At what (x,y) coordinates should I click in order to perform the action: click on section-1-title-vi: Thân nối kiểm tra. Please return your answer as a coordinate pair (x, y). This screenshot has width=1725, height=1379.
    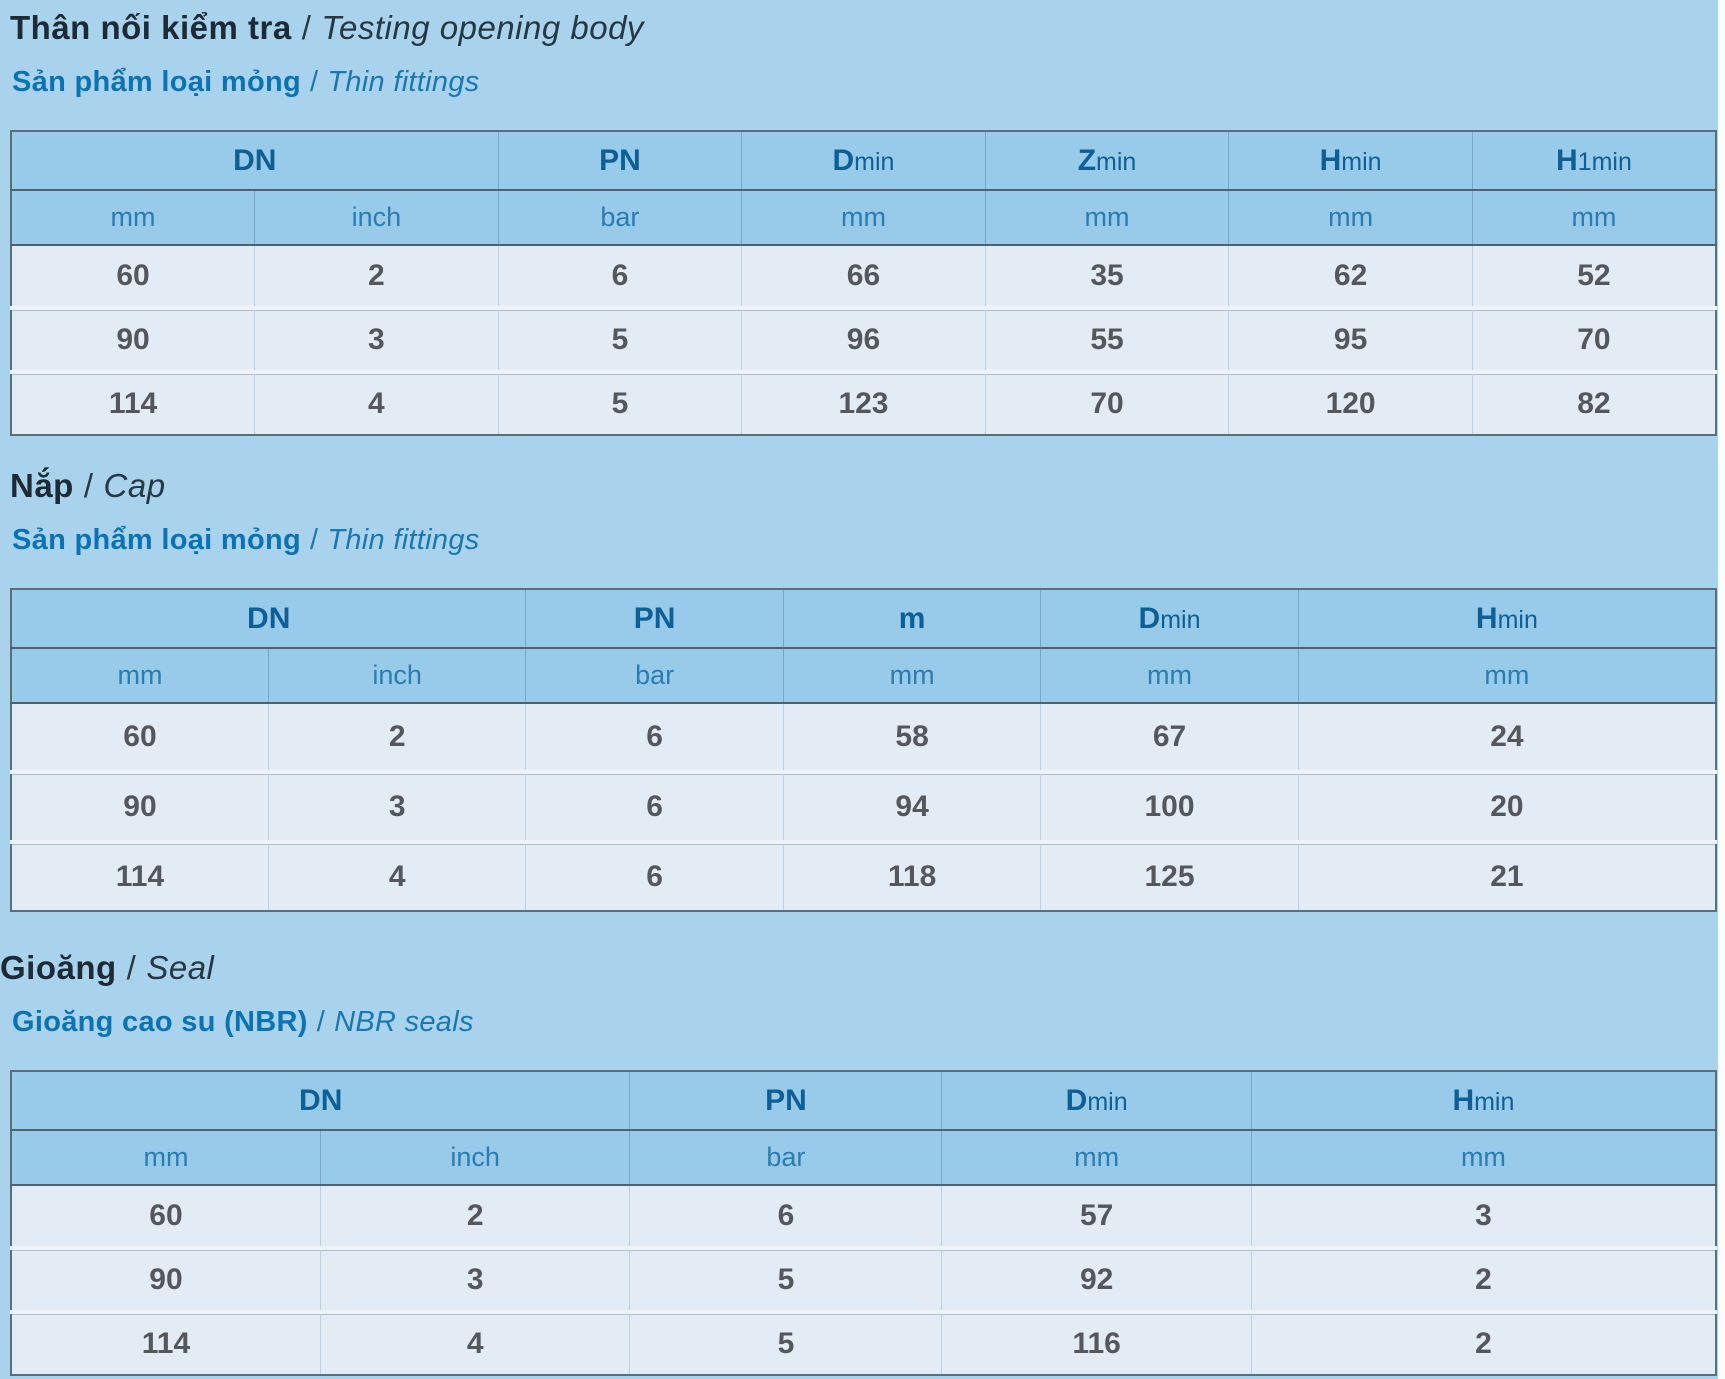
    Looking at the image, I should click on (151, 27).